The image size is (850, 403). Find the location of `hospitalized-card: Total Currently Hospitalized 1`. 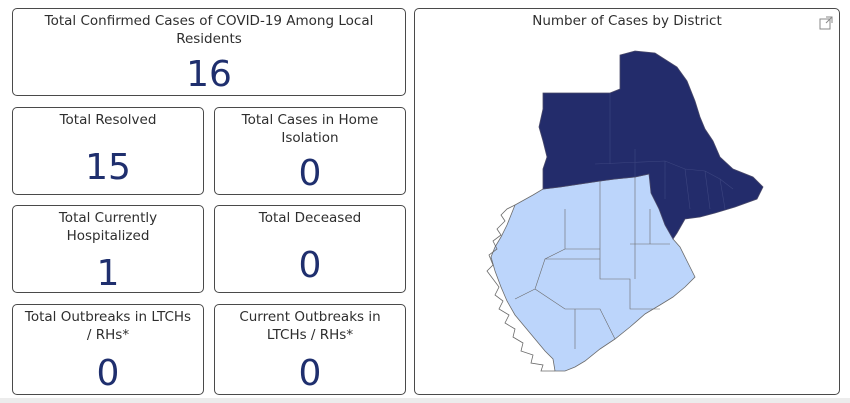

hospitalized-card: Total Currently Hospitalized 1 is located at coordinates (108, 249).